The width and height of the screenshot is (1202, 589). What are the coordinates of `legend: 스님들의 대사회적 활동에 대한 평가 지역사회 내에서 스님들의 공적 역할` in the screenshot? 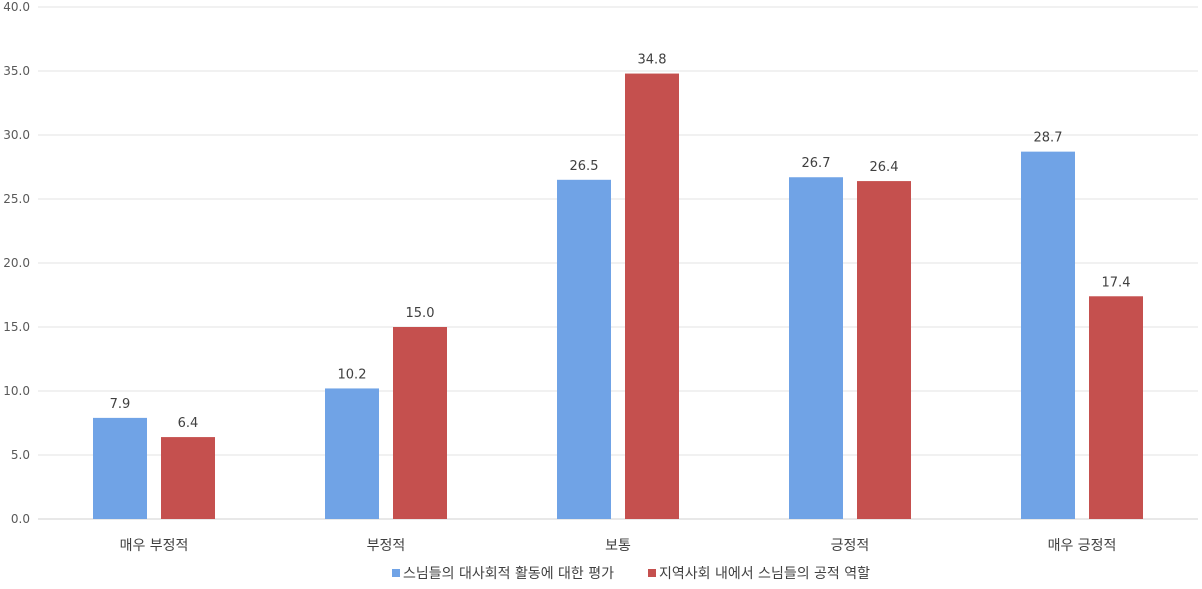 It's located at (631, 574).